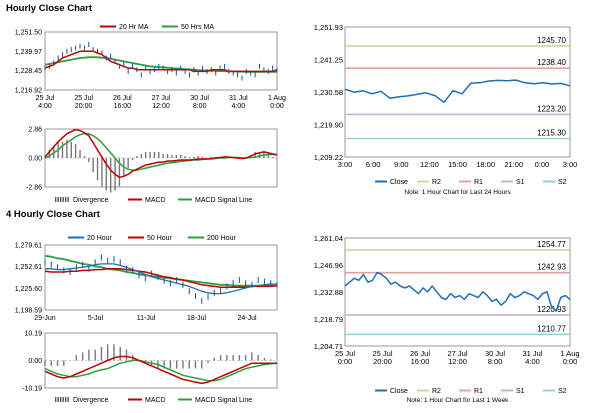 The width and height of the screenshot is (600, 413). What do you see at coordinates (28, 91) in the screenshot?
I see `hourly-price-ytick-3: 1,216.92` at bounding box center [28, 91].